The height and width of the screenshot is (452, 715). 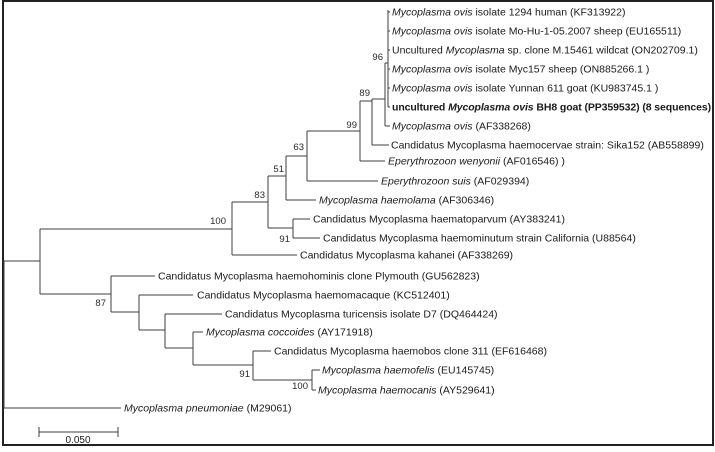 I want to click on taxon-name-italic: Mycoplasma haemolama, so click(x=377, y=201).